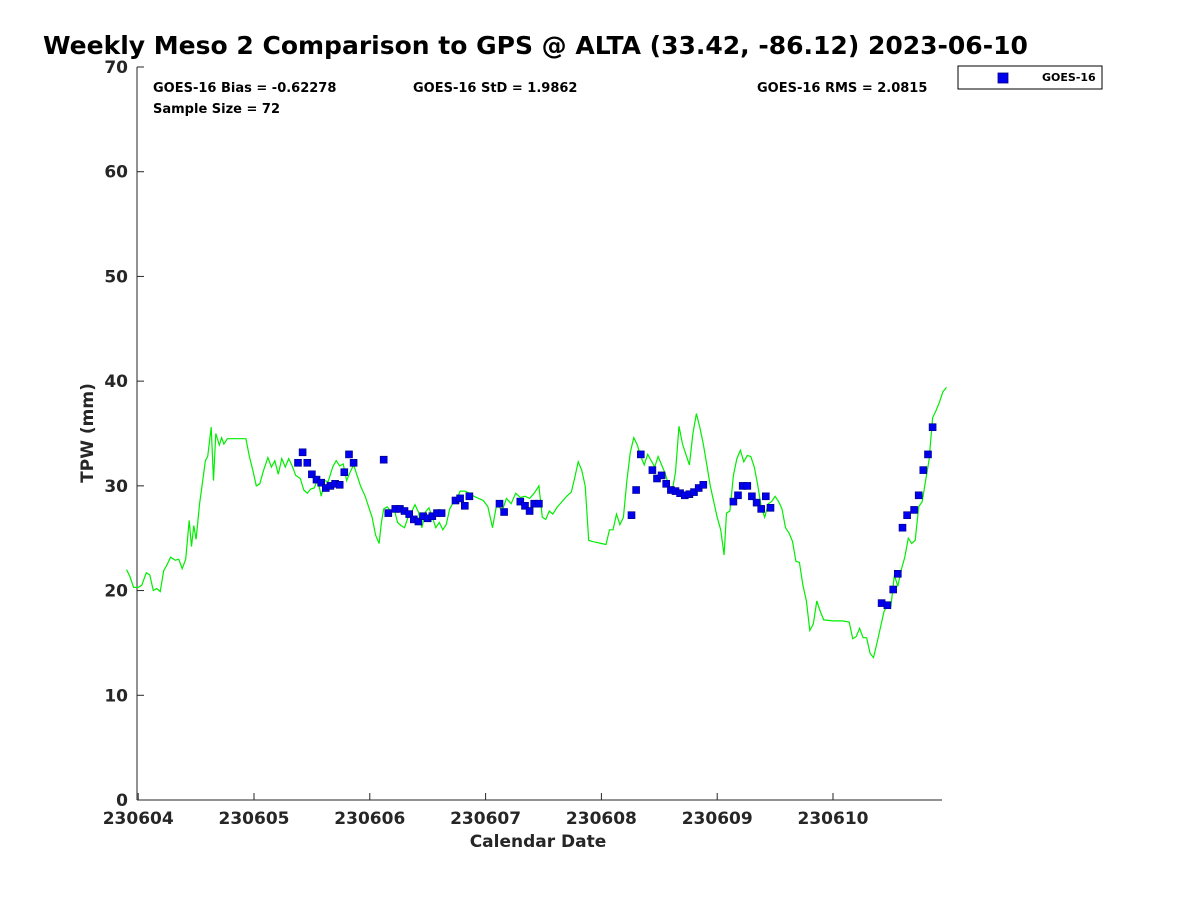  What do you see at coordinates (244, 88) in the screenshot?
I see `bias-stat: GOES-16 Bias = -0.62278` at bounding box center [244, 88].